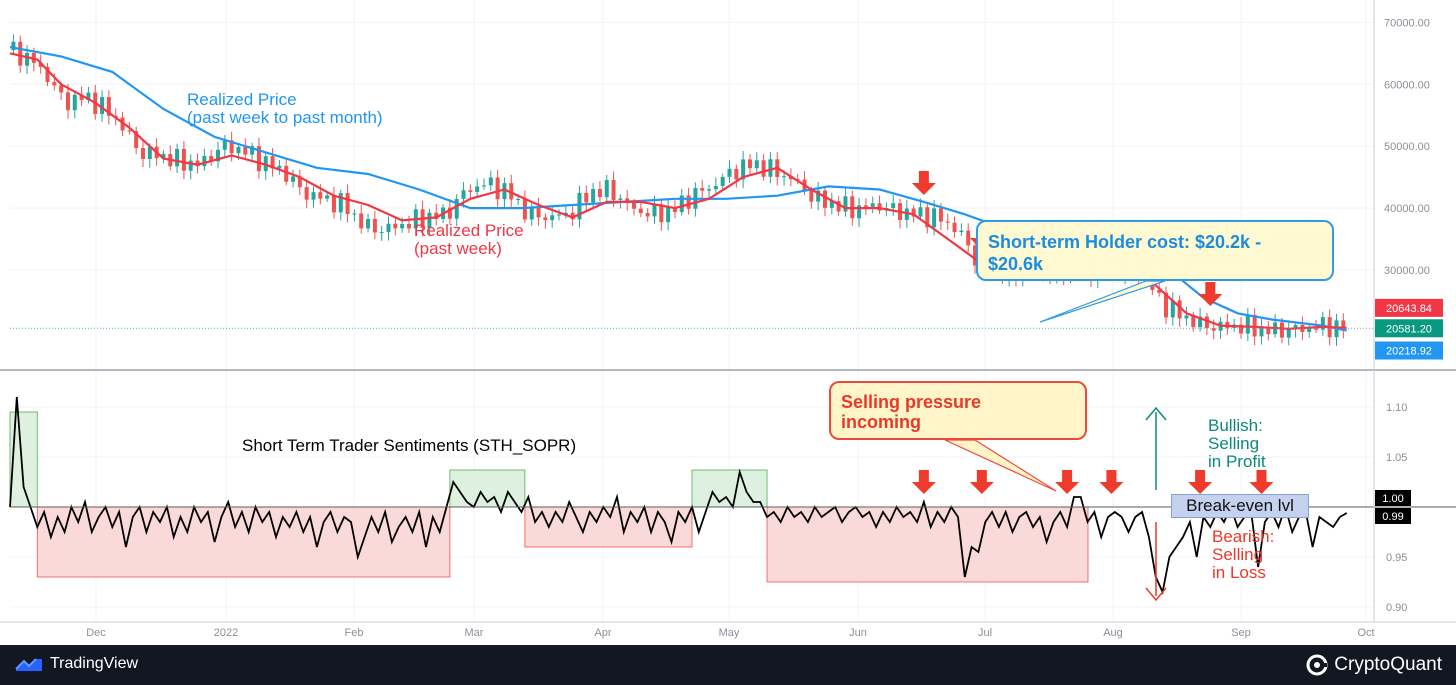 This screenshot has height=685, width=1456. What do you see at coordinates (1235, 425) in the screenshot?
I see `bullish-line-1: Bullish:` at bounding box center [1235, 425].